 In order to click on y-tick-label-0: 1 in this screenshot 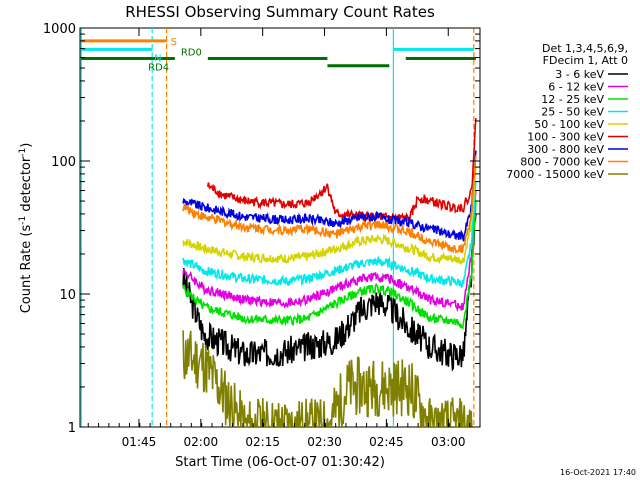, I will do `click(72, 428)`.